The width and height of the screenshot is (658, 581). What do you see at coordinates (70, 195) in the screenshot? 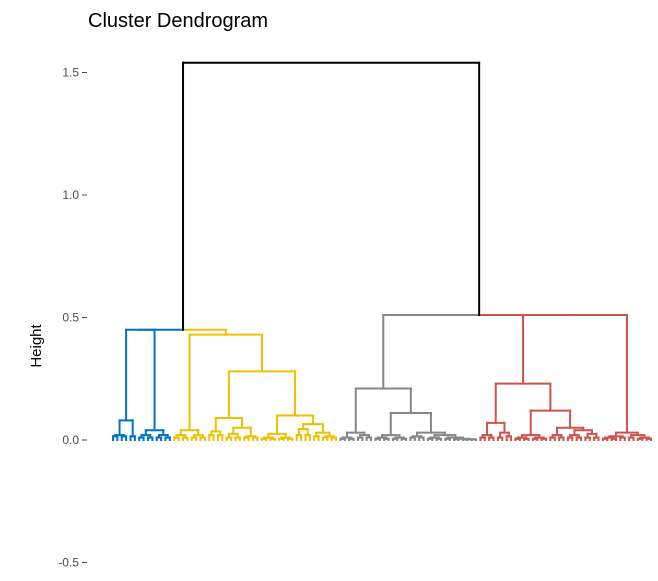
I see `y-tick-label: 1.0` at bounding box center [70, 195].